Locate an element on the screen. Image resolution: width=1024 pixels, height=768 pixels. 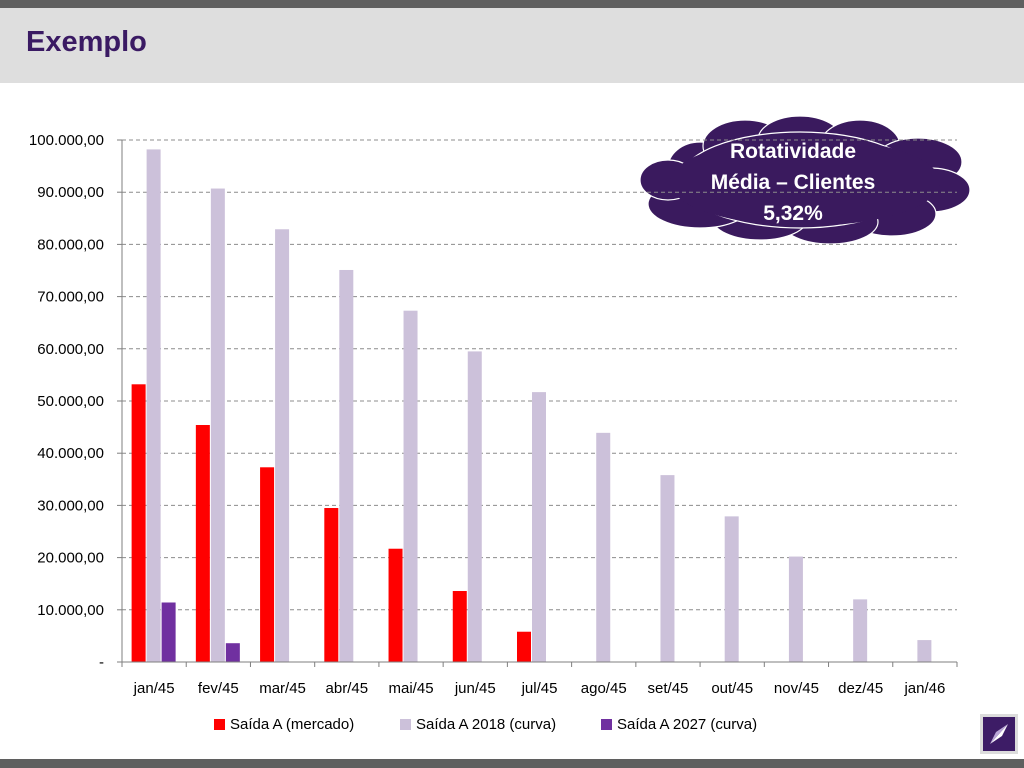
legend-label-2018: Saída A 2018 (curva) is located at coordinates (486, 724).